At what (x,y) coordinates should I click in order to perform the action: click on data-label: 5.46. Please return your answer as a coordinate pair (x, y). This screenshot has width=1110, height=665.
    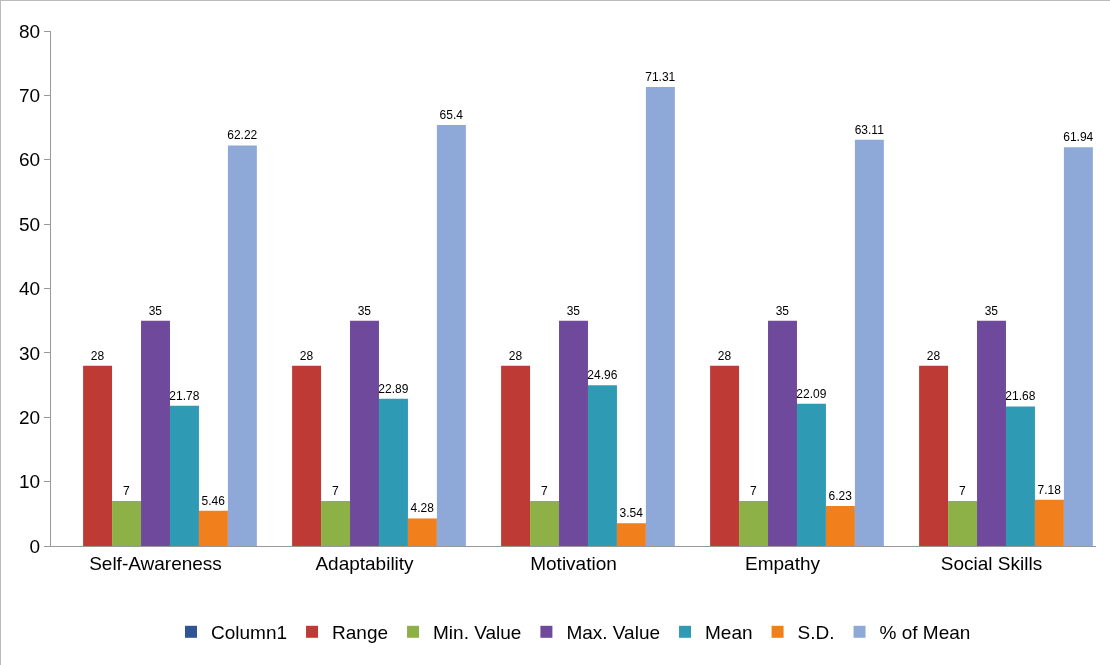
    Looking at the image, I should click on (213, 500).